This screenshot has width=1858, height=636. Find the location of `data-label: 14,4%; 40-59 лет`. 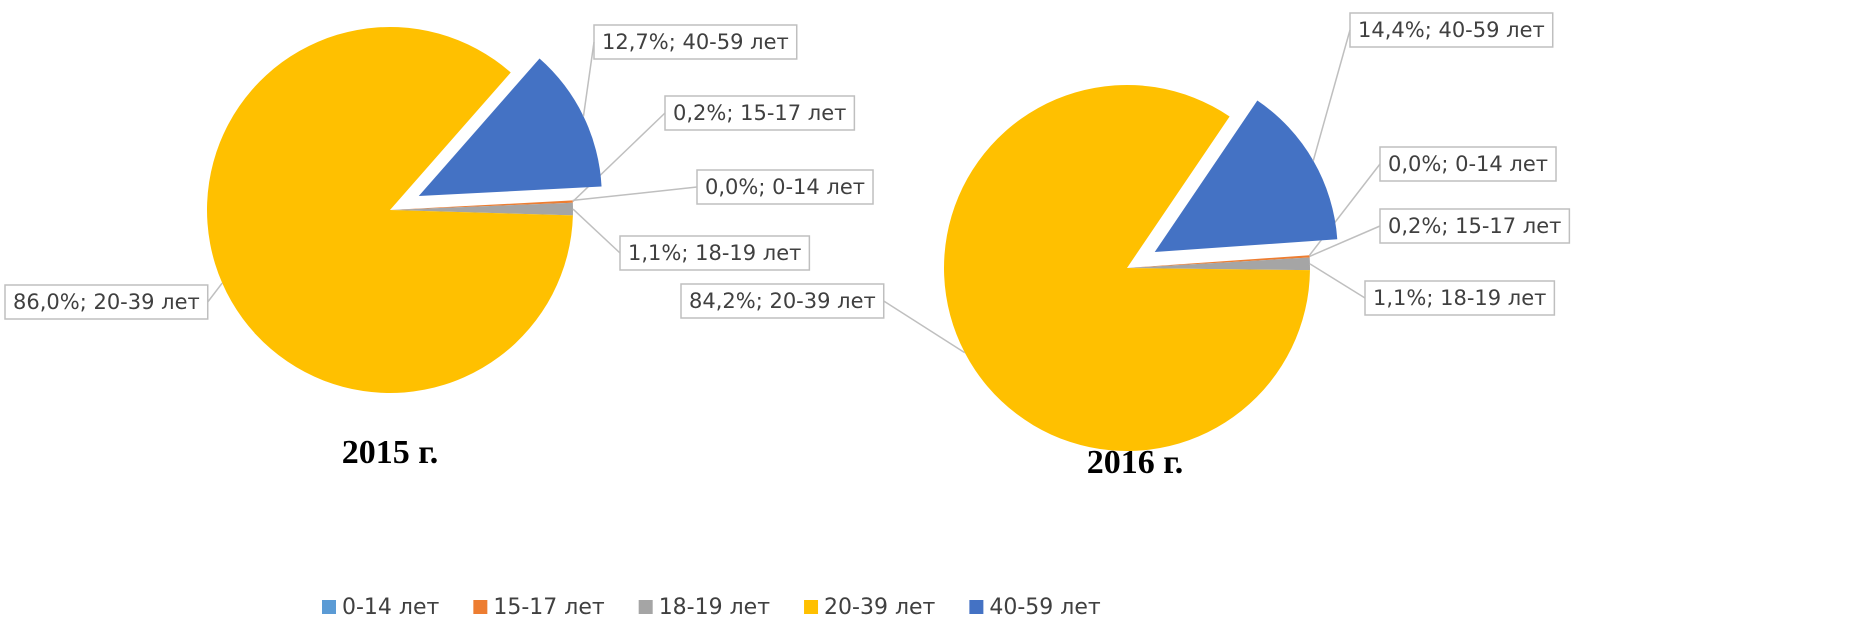

data-label: 14,4%; 40-59 лет is located at coordinates (1451, 30).